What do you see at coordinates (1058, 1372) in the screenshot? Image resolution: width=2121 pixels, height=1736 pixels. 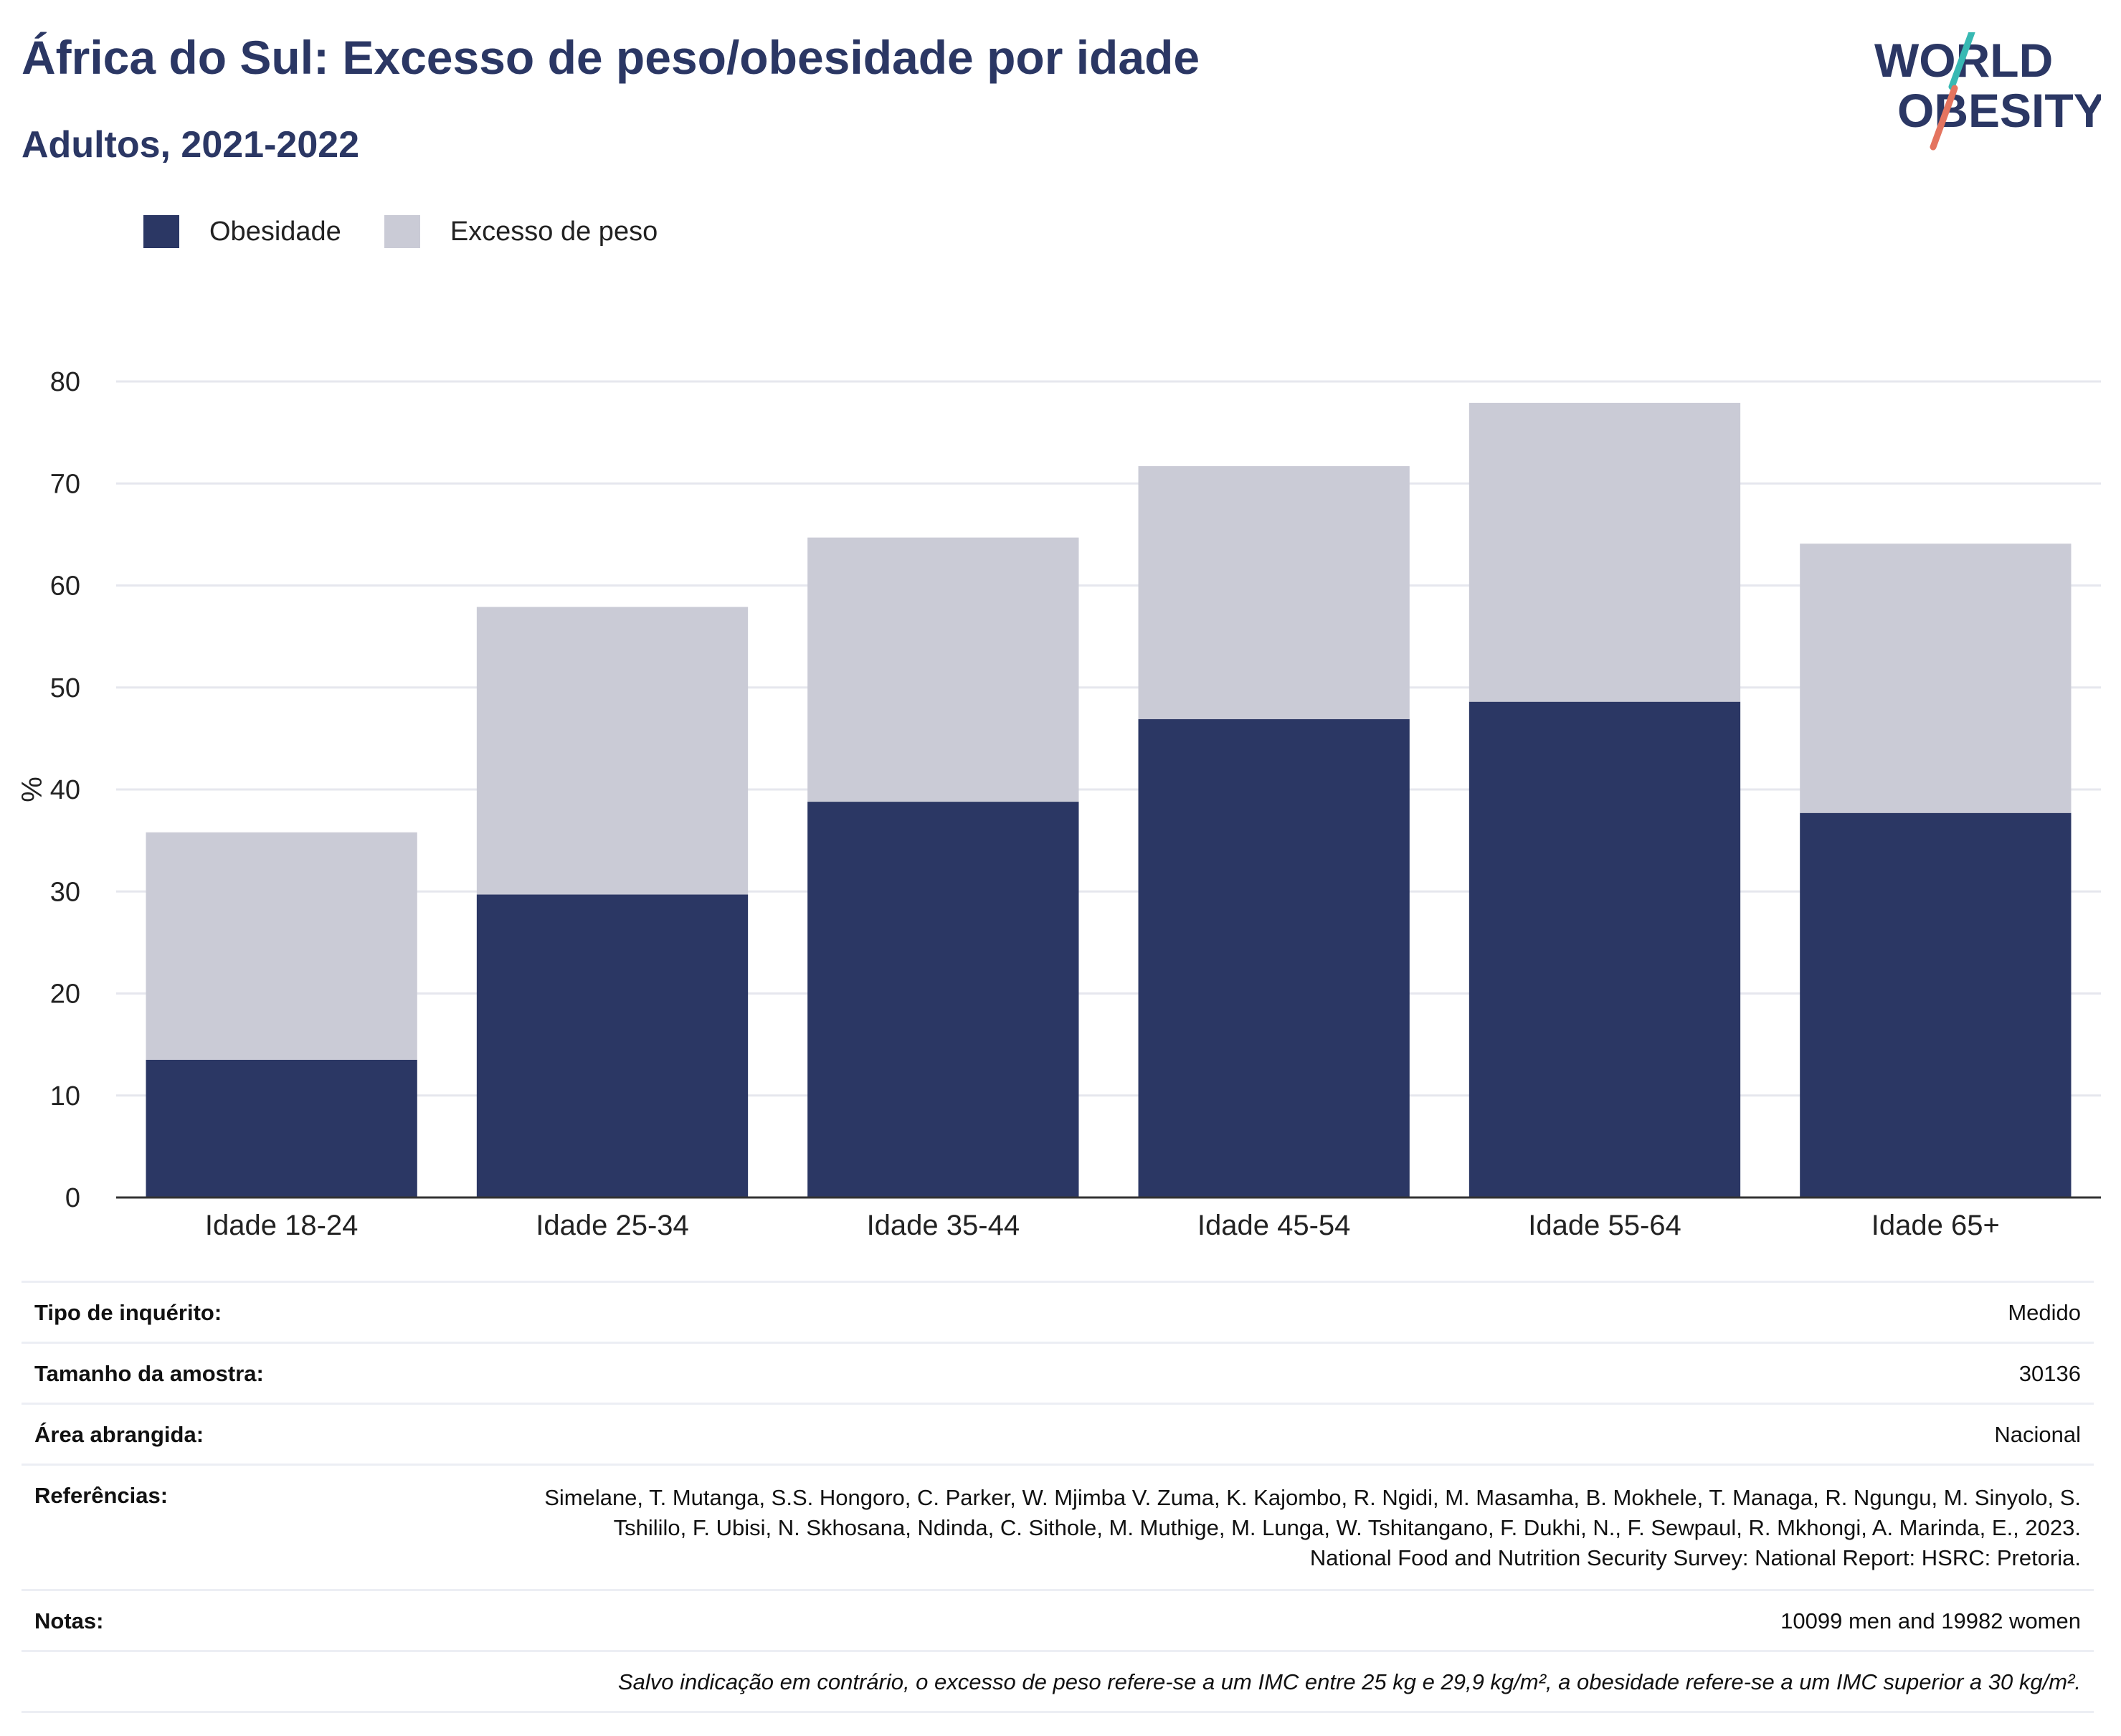 I see `meta-row-sample-size: Tamanho da amostra: 30136` at bounding box center [1058, 1372].